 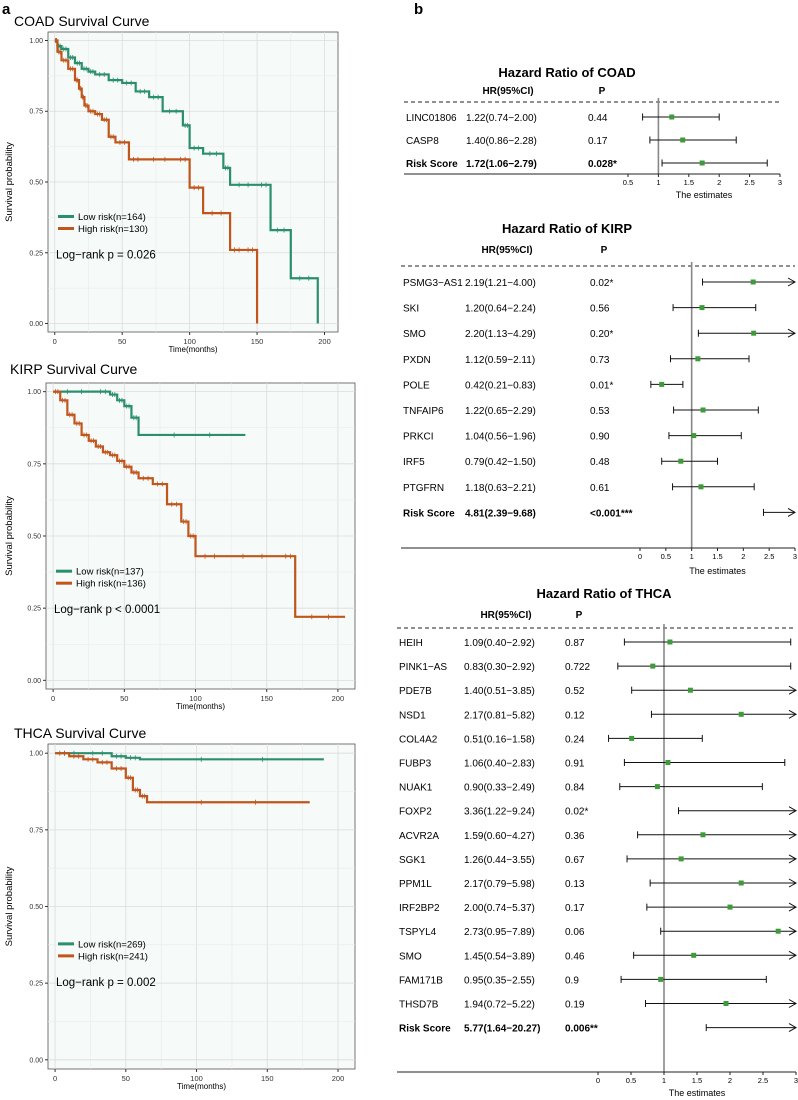 What do you see at coordinates (106, 983) in the screenshot?
I see `km-logrank-annotation: Log−rank p = 0.002` at bounding box center [106, 983].